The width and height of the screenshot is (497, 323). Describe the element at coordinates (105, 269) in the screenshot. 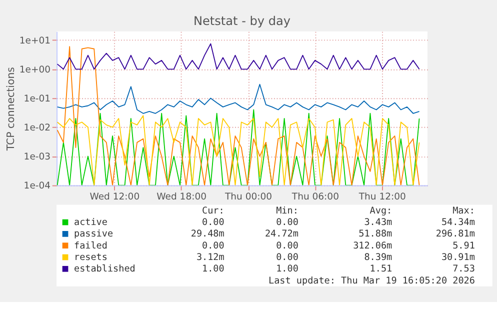

I see `legend-label: established` at that location.